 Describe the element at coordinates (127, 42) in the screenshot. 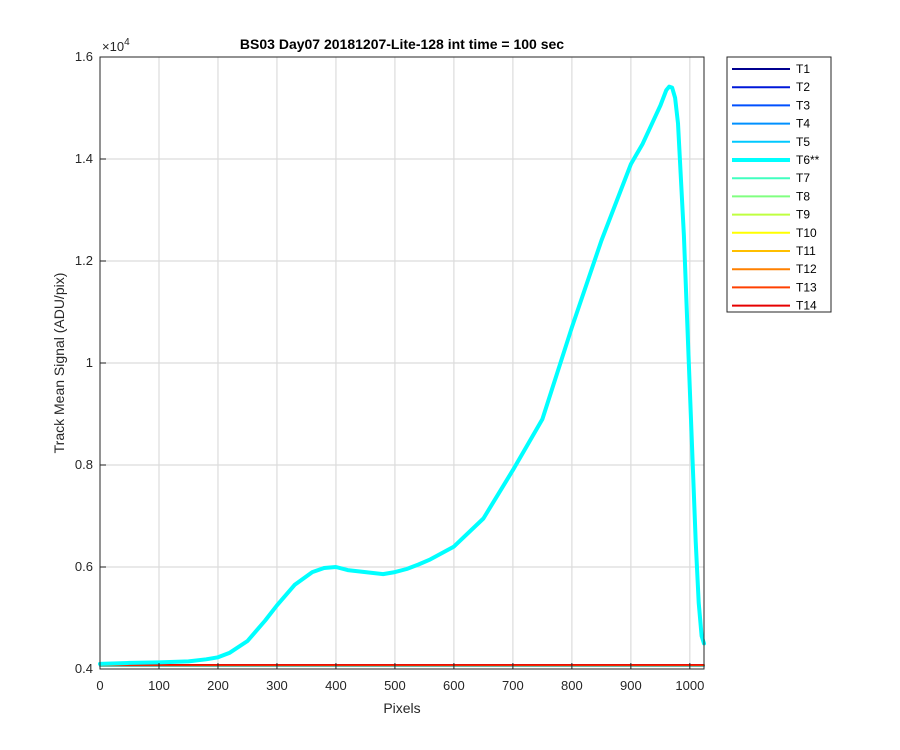

I see `y-exponent-power: 4` at that location.